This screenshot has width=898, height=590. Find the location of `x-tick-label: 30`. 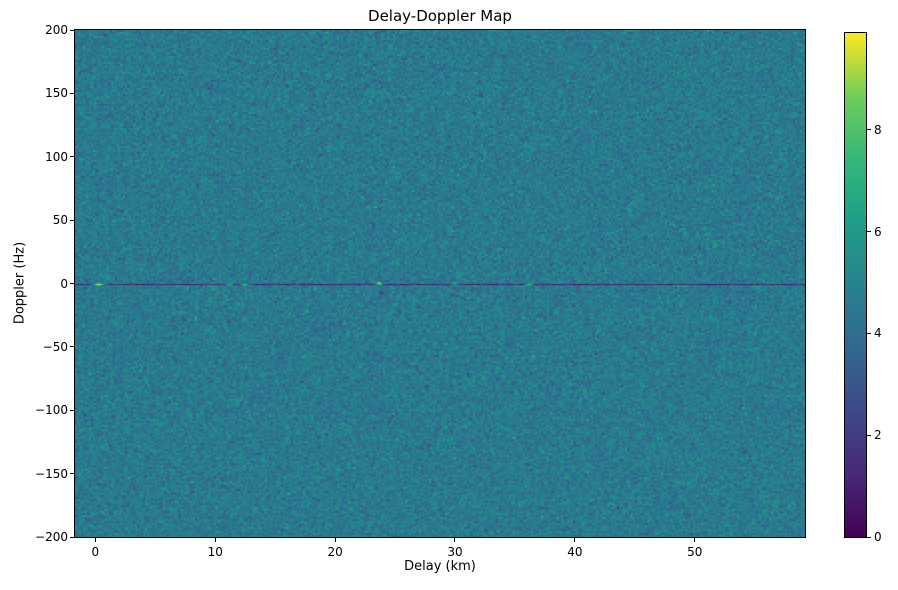

x-tick-label: 30 is located at coordinates (455, 552).